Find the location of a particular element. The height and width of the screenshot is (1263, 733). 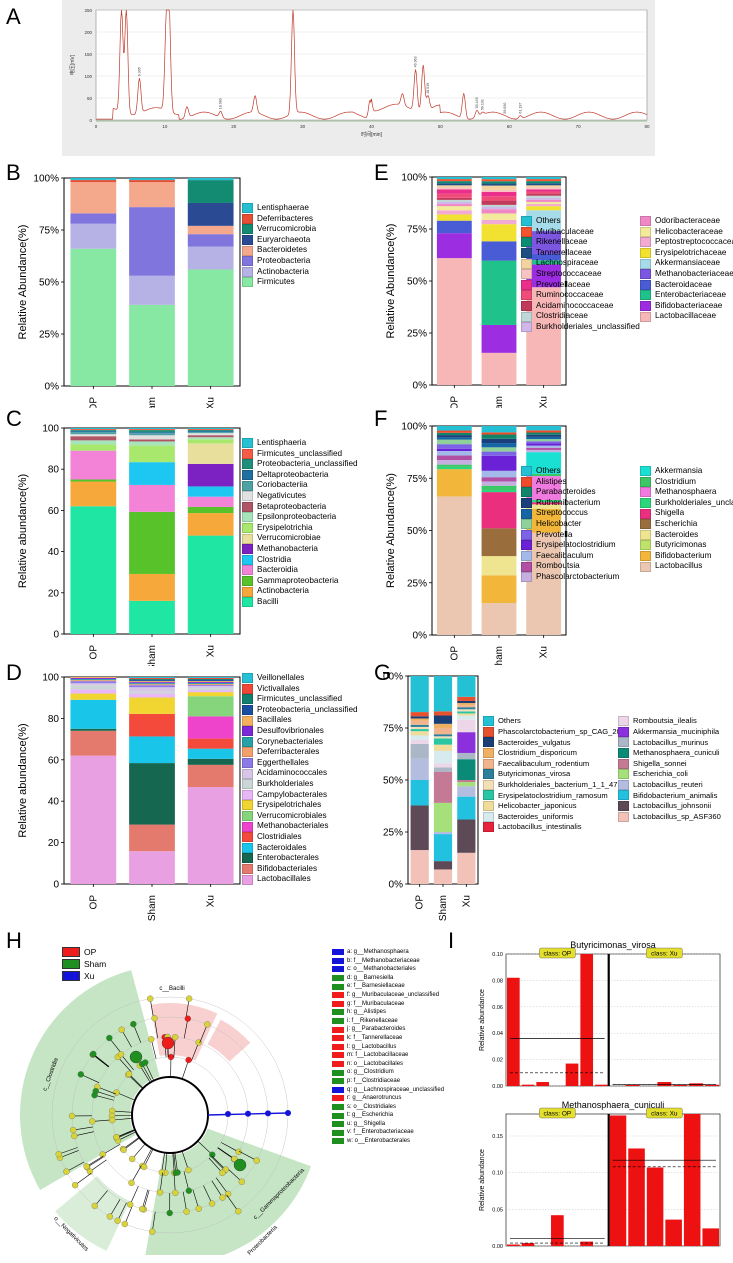

legend-label: Ruminococcaceae is located at coordinates (569, 295).